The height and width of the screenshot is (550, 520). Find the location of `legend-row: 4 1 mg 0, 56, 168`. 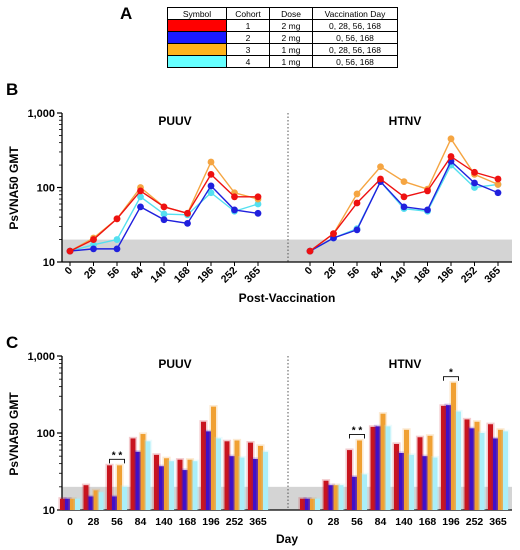

legend-row: 4 1 mg 0, 56, 168 is located at coordinates (282, 61).